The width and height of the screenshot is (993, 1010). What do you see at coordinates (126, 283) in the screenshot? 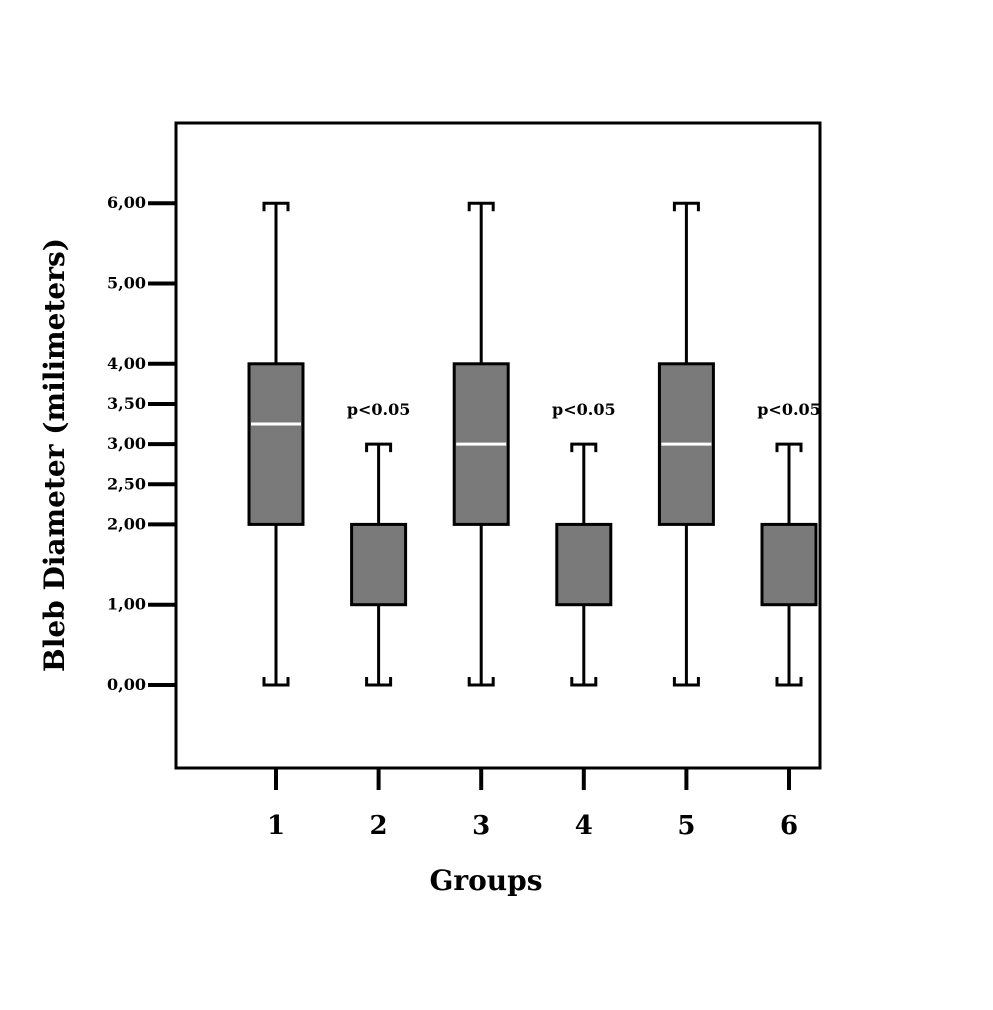
I see `y-tick-label-7: 5,00` at bounding box center [126, 283].